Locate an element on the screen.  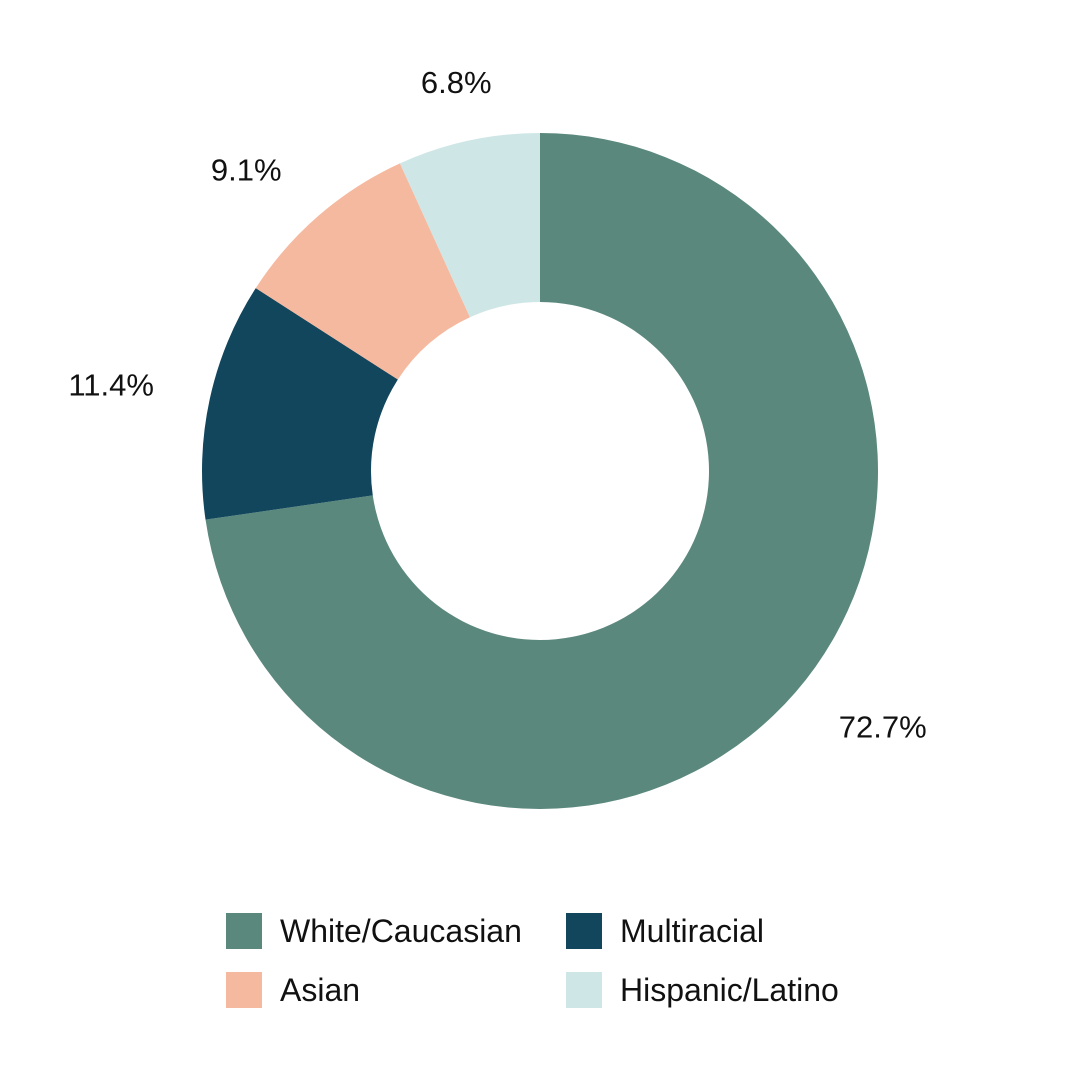
legend-item-white-caucasian: White/Caucasian is located at coordinates (374, 931).